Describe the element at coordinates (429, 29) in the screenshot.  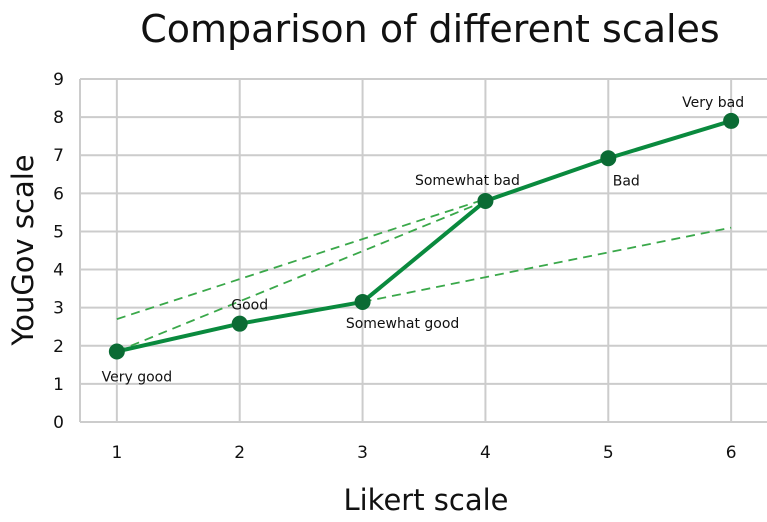
I see `chart-title: Comparison of different scales` at that location.